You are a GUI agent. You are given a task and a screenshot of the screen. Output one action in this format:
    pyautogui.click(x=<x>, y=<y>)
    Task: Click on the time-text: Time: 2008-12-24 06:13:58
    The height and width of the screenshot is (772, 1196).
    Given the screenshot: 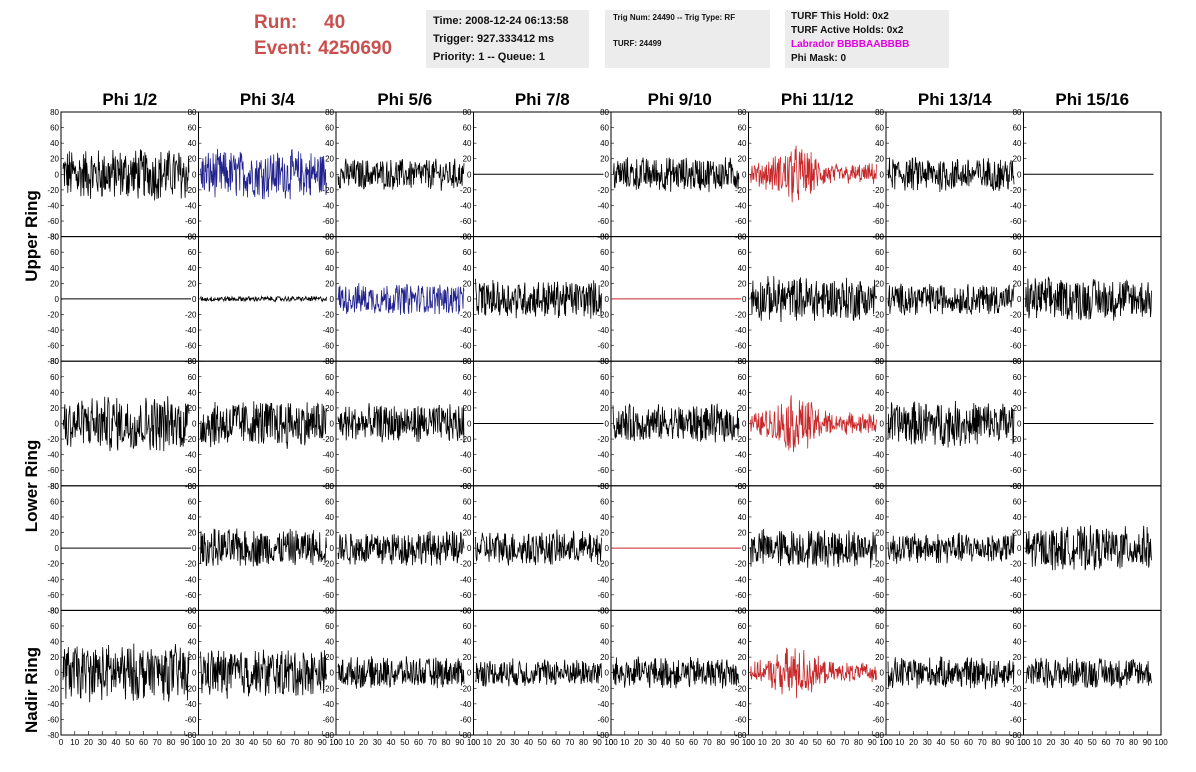 What is the action you would take?
    pyautogui.click(x=501, y=21)
    